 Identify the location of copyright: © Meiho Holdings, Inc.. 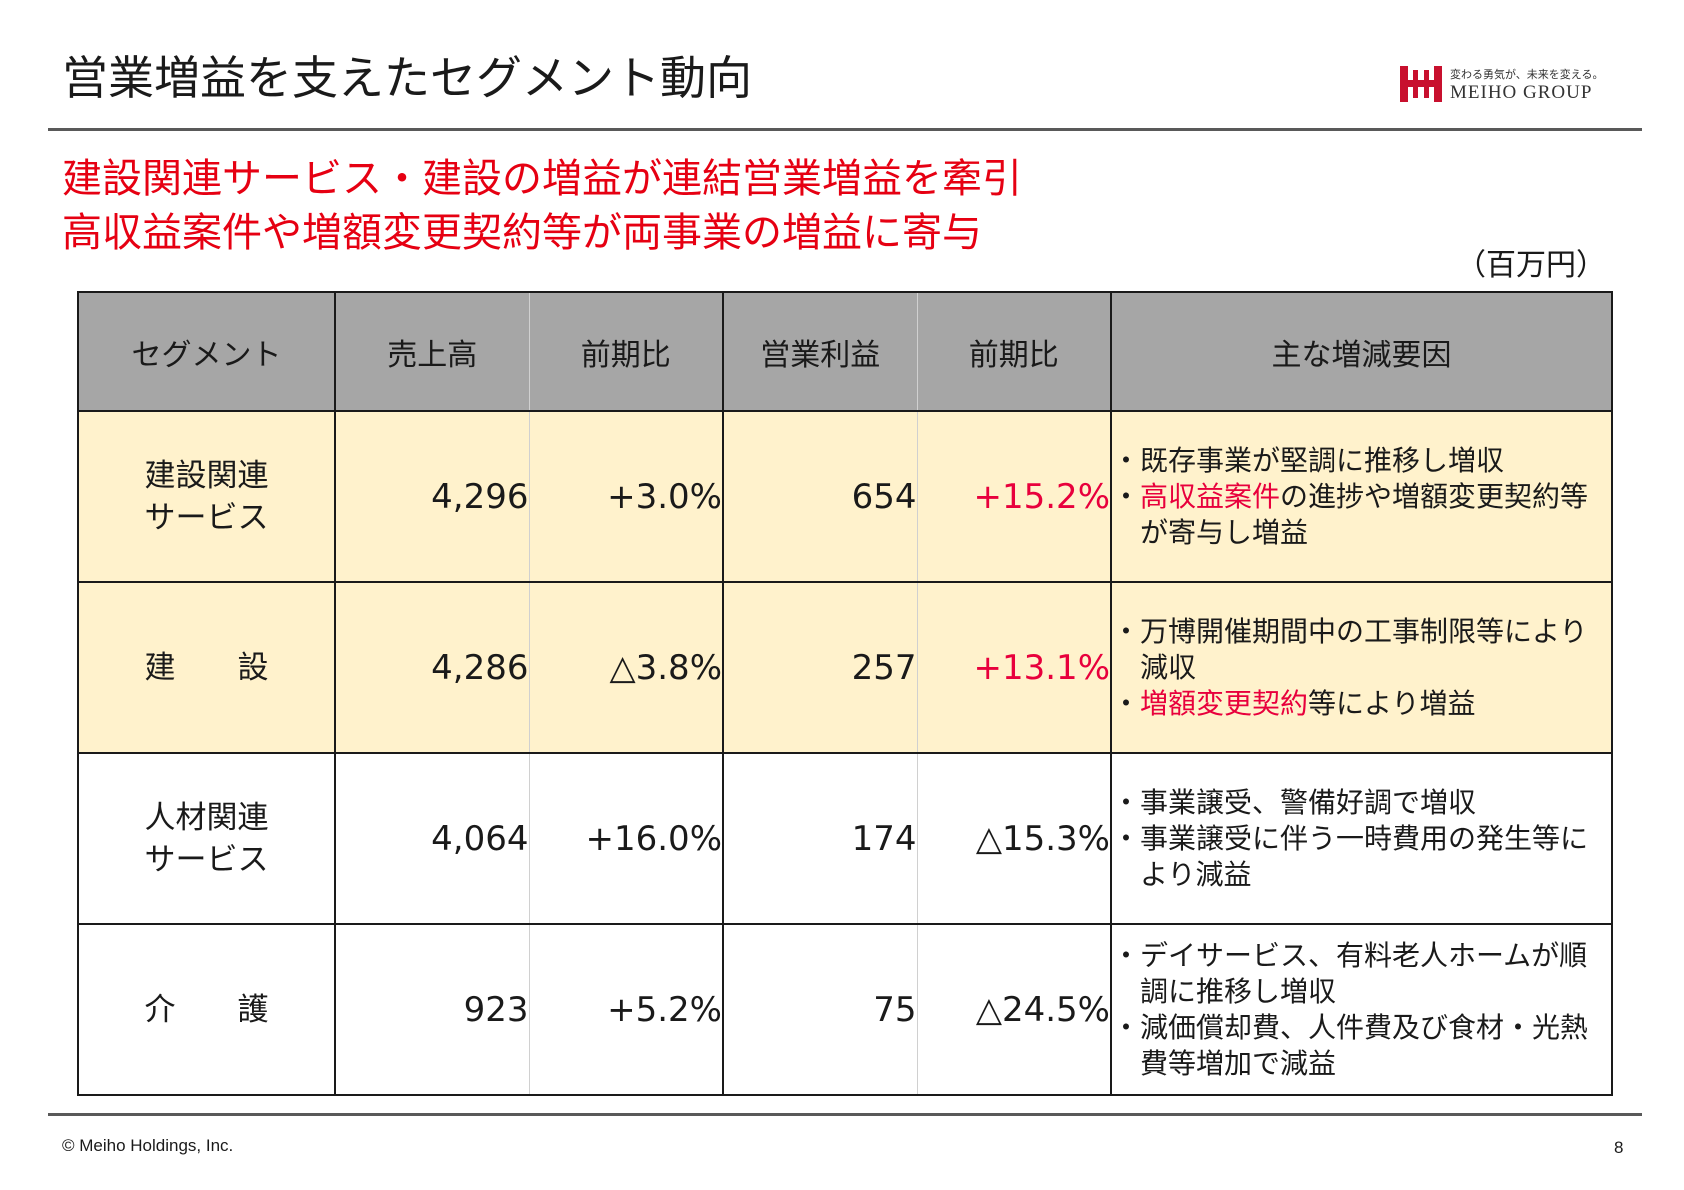
(148, 1145).